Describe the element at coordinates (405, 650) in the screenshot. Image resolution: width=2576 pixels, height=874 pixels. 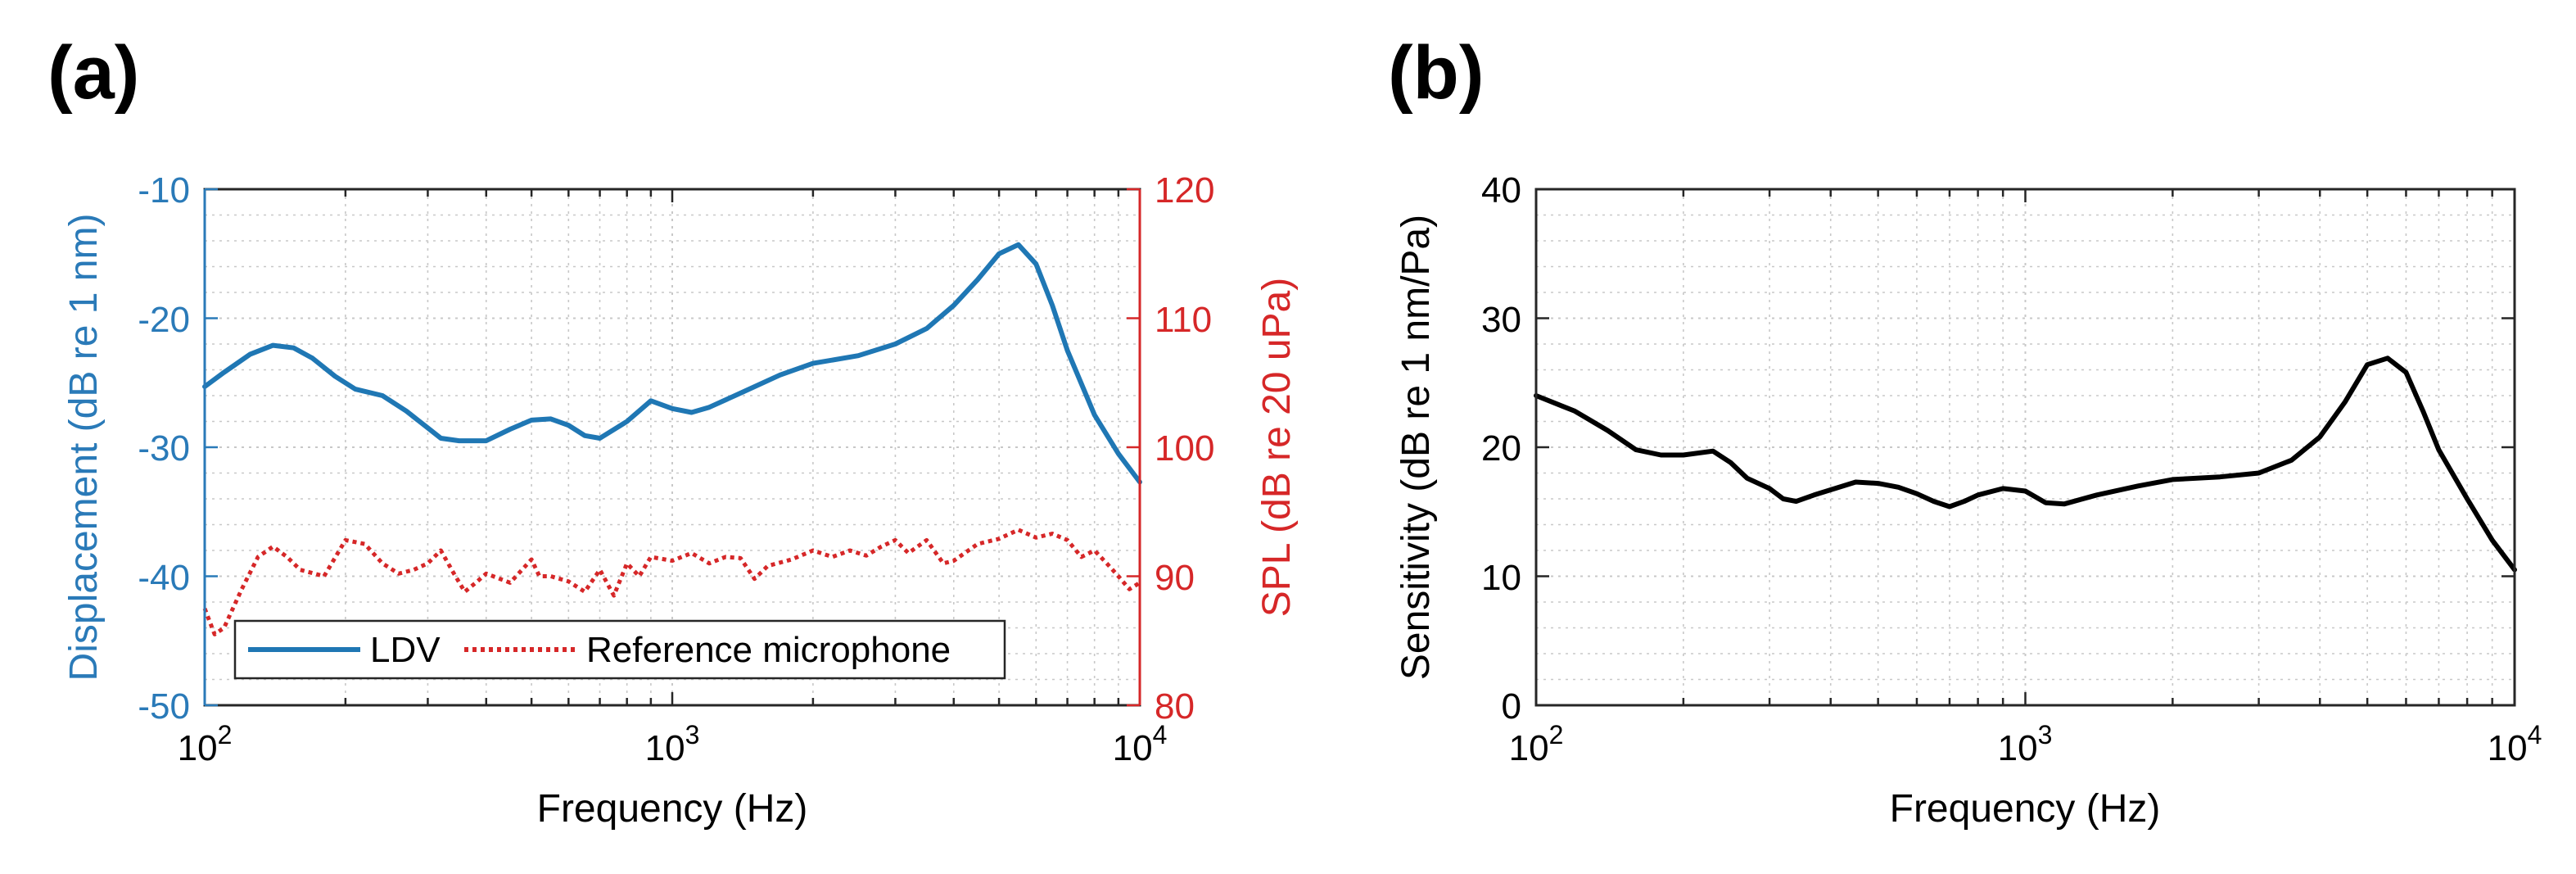
I see `legend-label-ldv: LDV` at that location.